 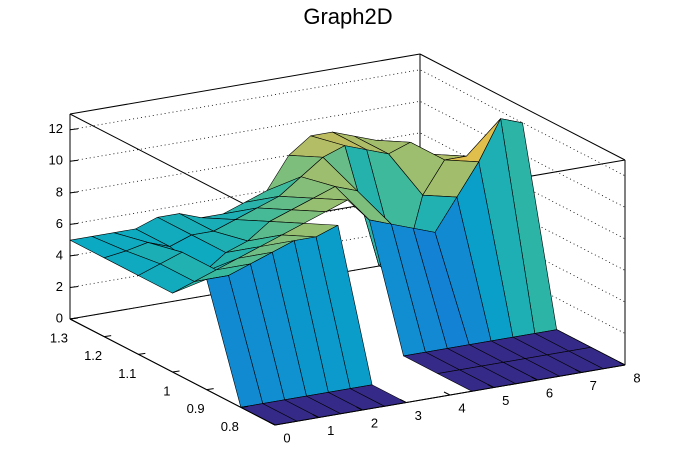 What do you see at coordinates (196, 408) in the screenshot?
I see `y-tick-label: 0.9` at bounding box center [196, 408].